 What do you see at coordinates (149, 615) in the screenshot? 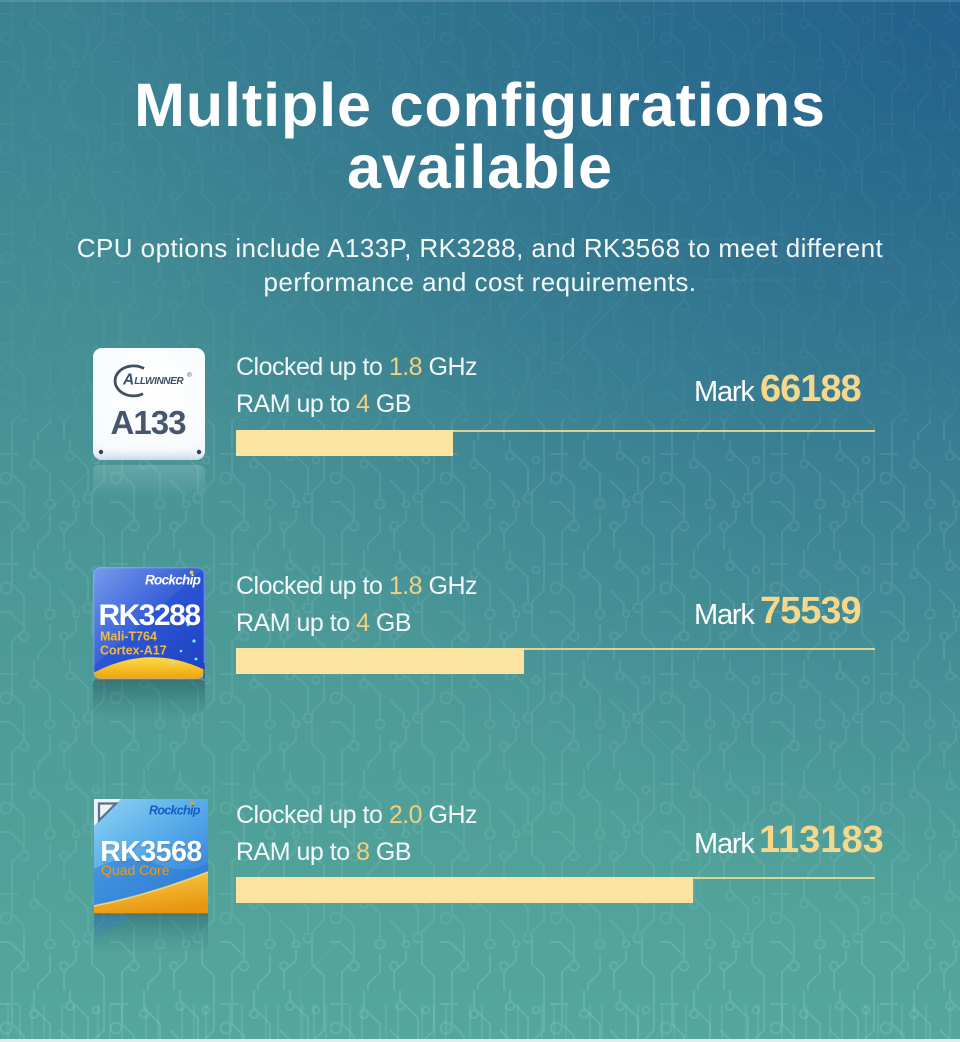
I see `svg-text: RK3288` at bounding box center [149, 615].